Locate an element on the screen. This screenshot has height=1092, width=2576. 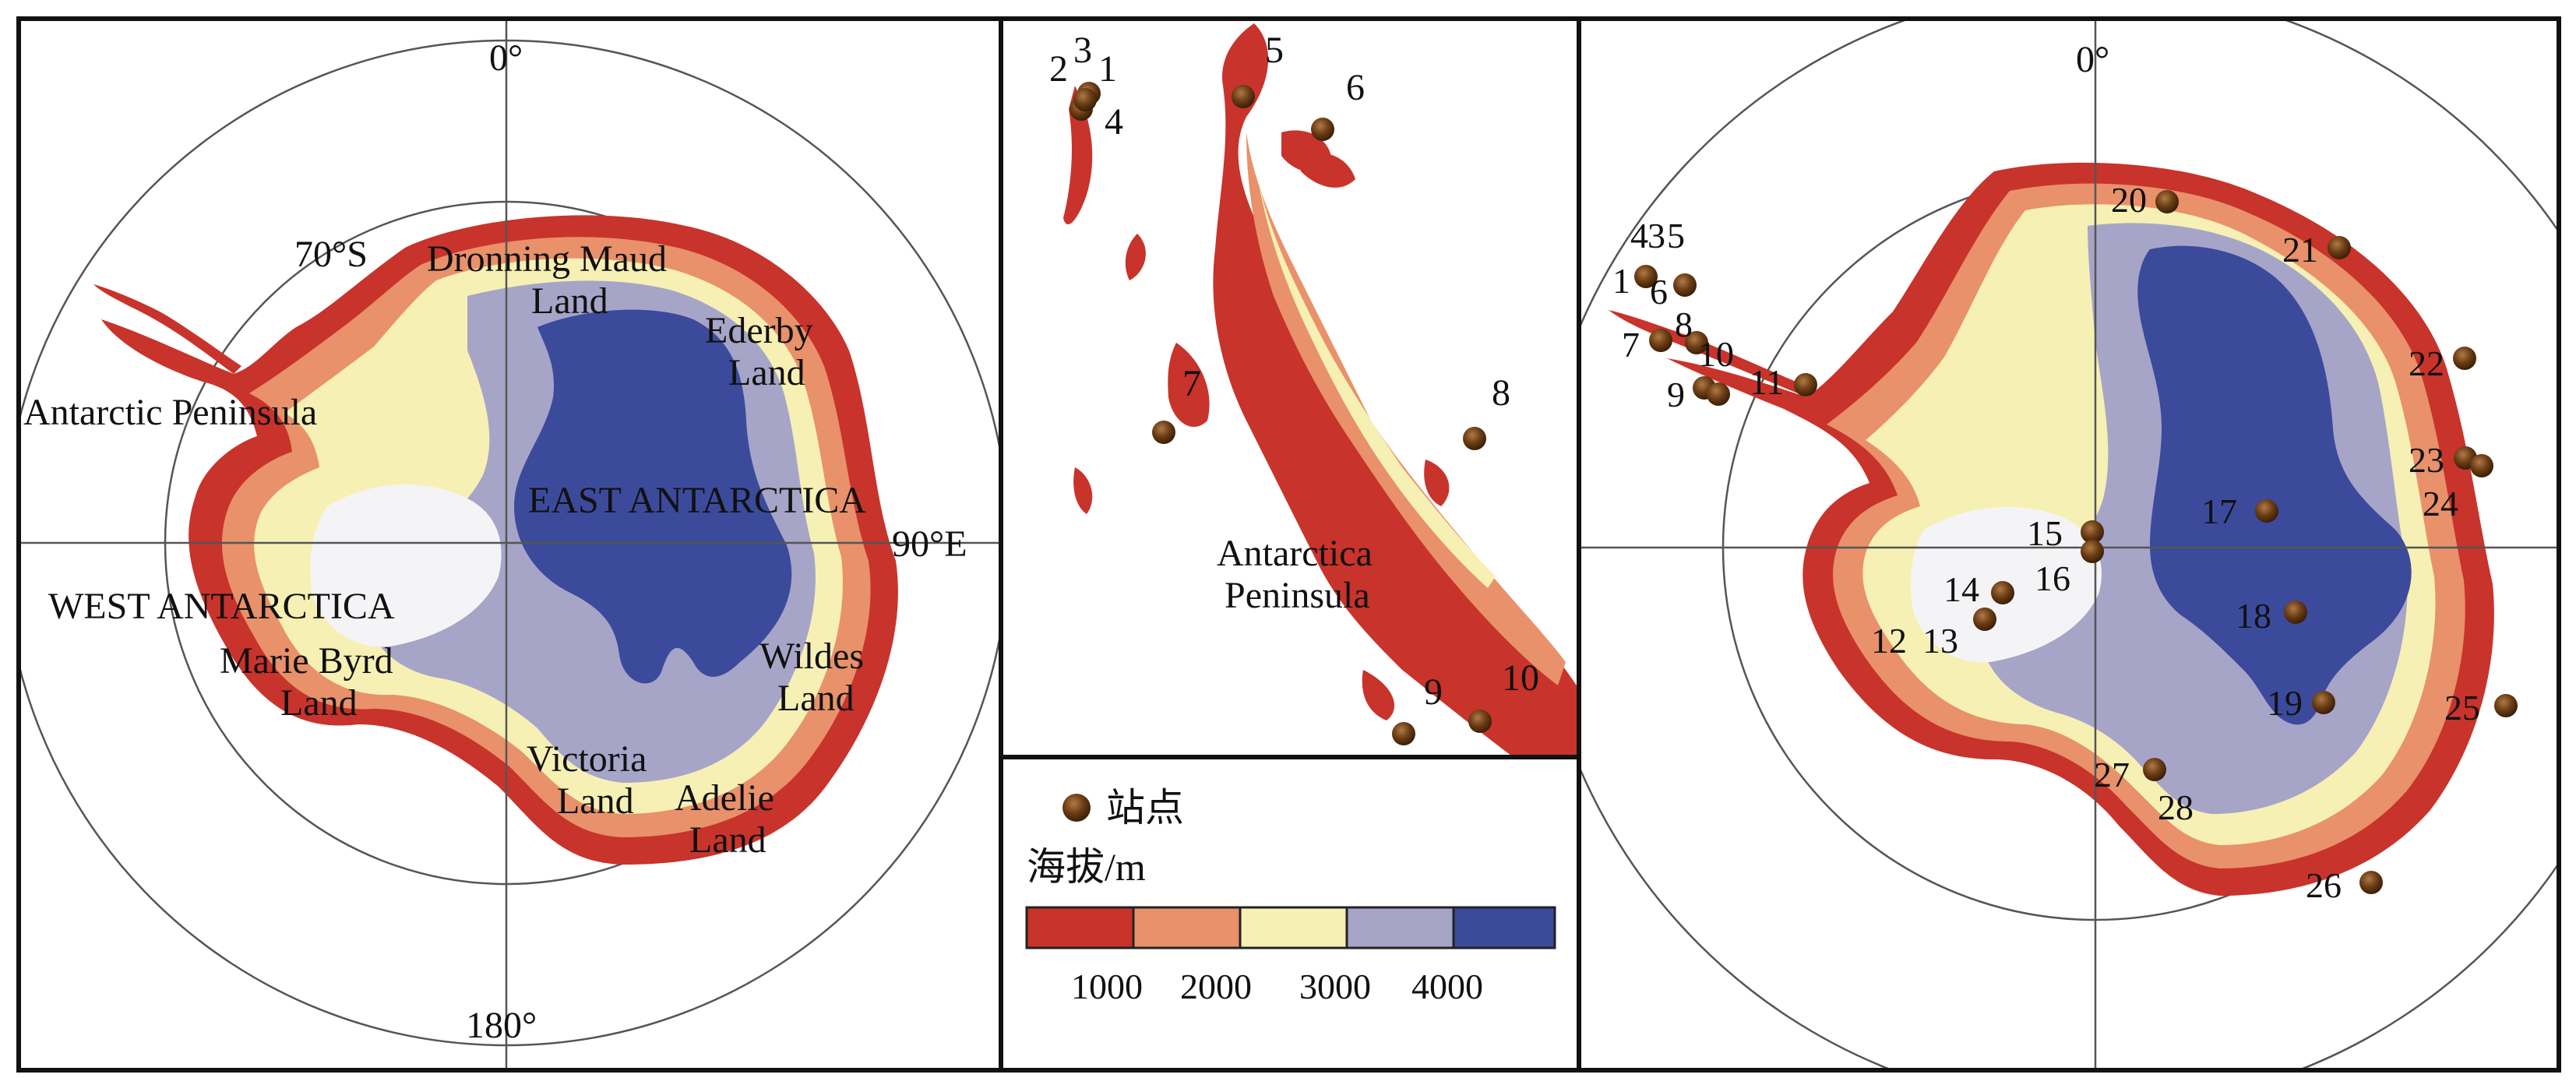
victoria-label-1: Victoria is located at coordinates (587, 759).